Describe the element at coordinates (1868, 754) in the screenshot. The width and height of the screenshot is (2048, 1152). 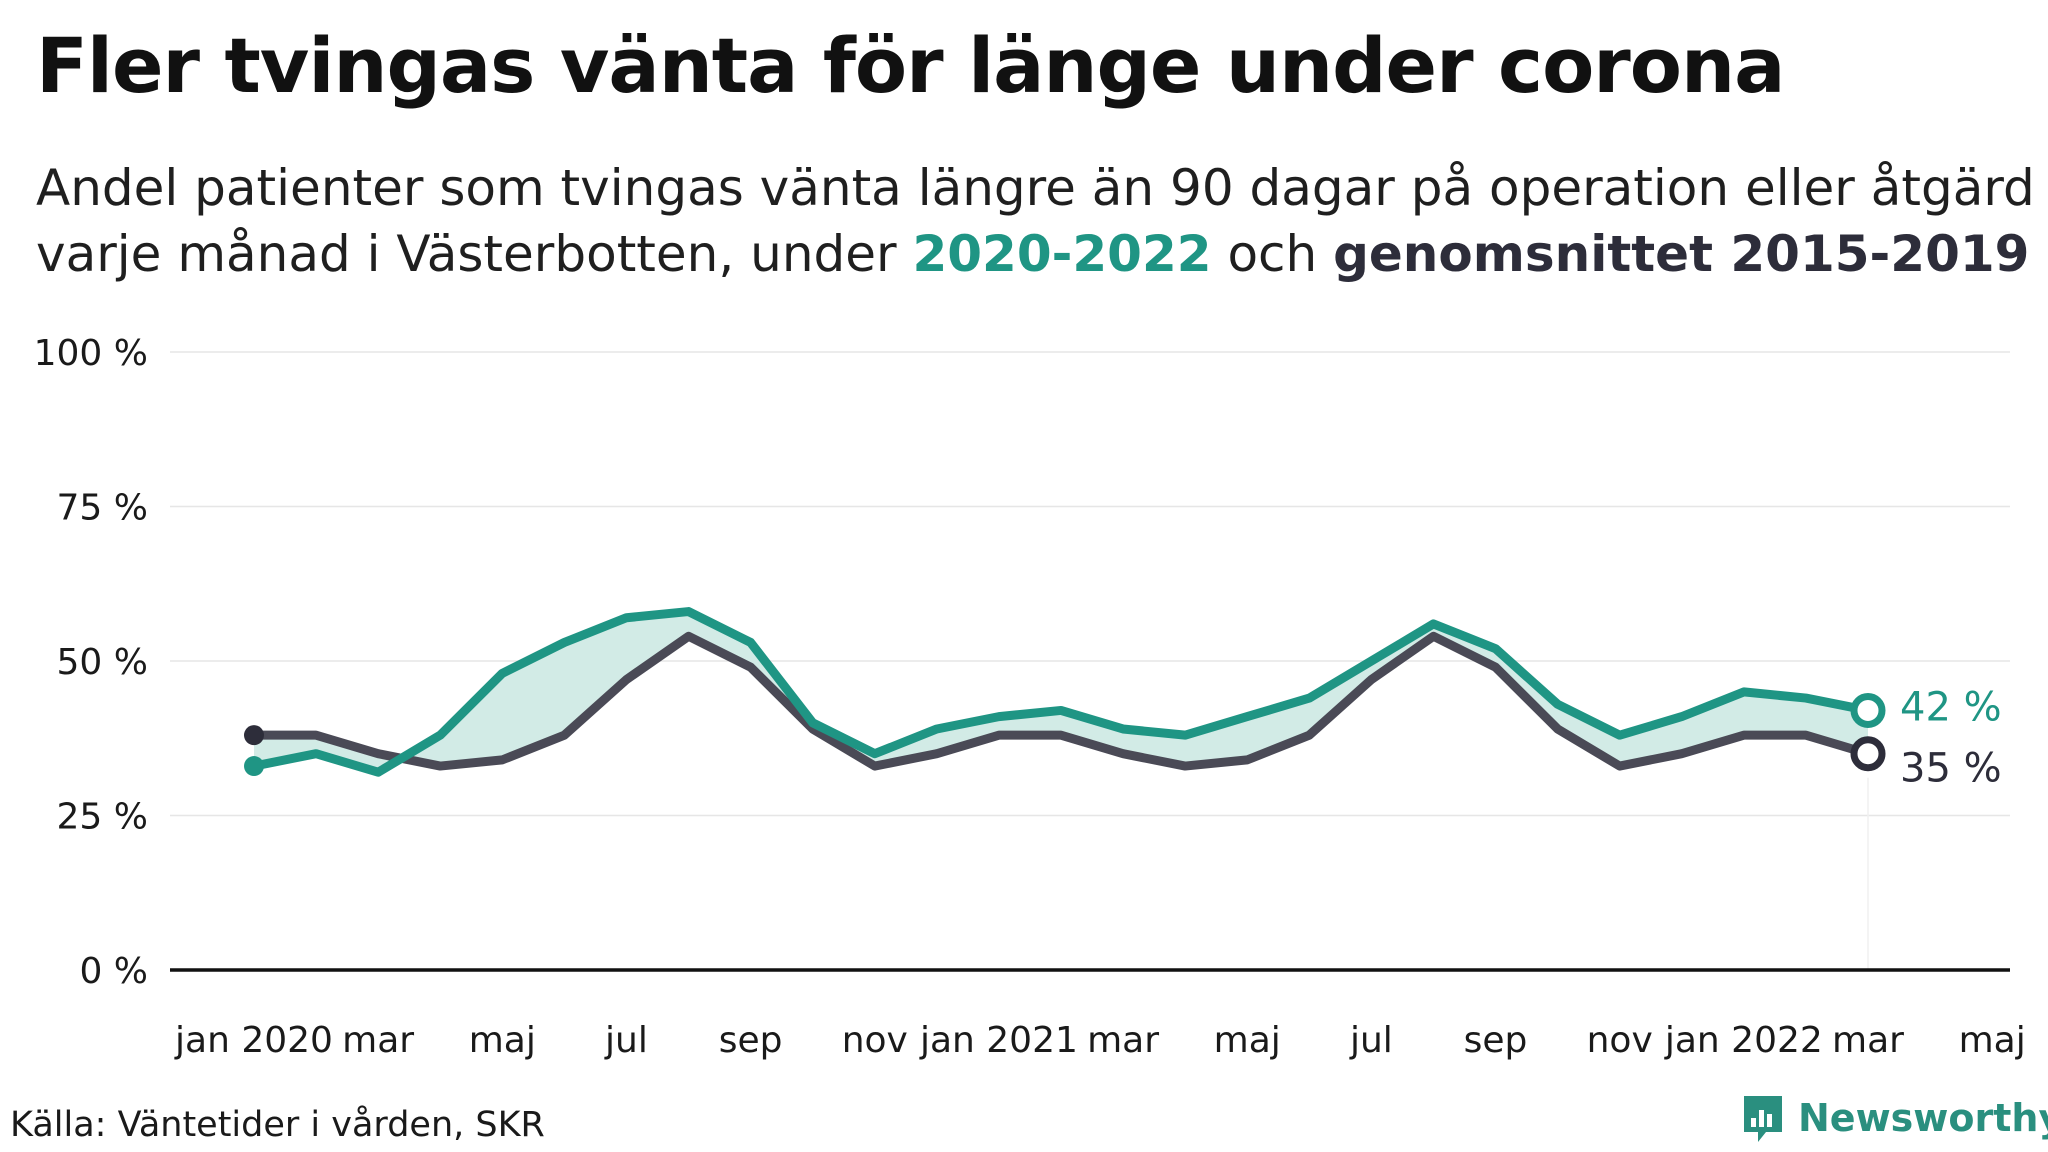
I see `end-marker-average` at that location.